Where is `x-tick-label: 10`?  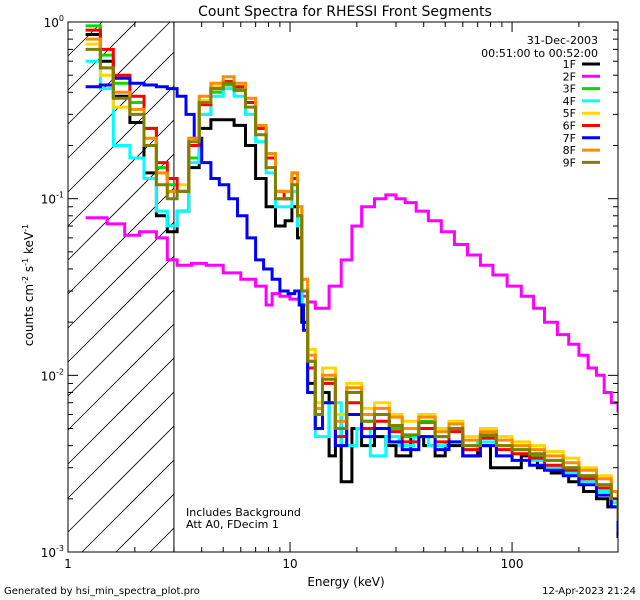
x-tick-label: 10 is located at coordinates (289, 564).